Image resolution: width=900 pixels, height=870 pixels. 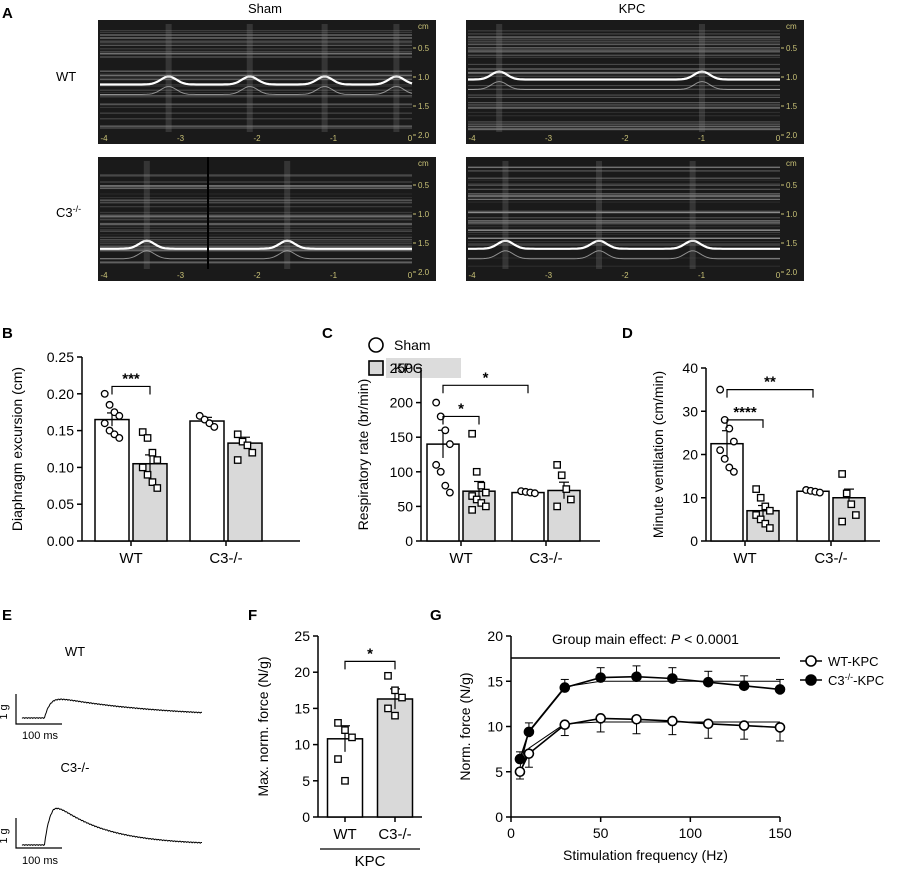 I want to click on D-y-tick-label: 40, so click(x=690, y=368).